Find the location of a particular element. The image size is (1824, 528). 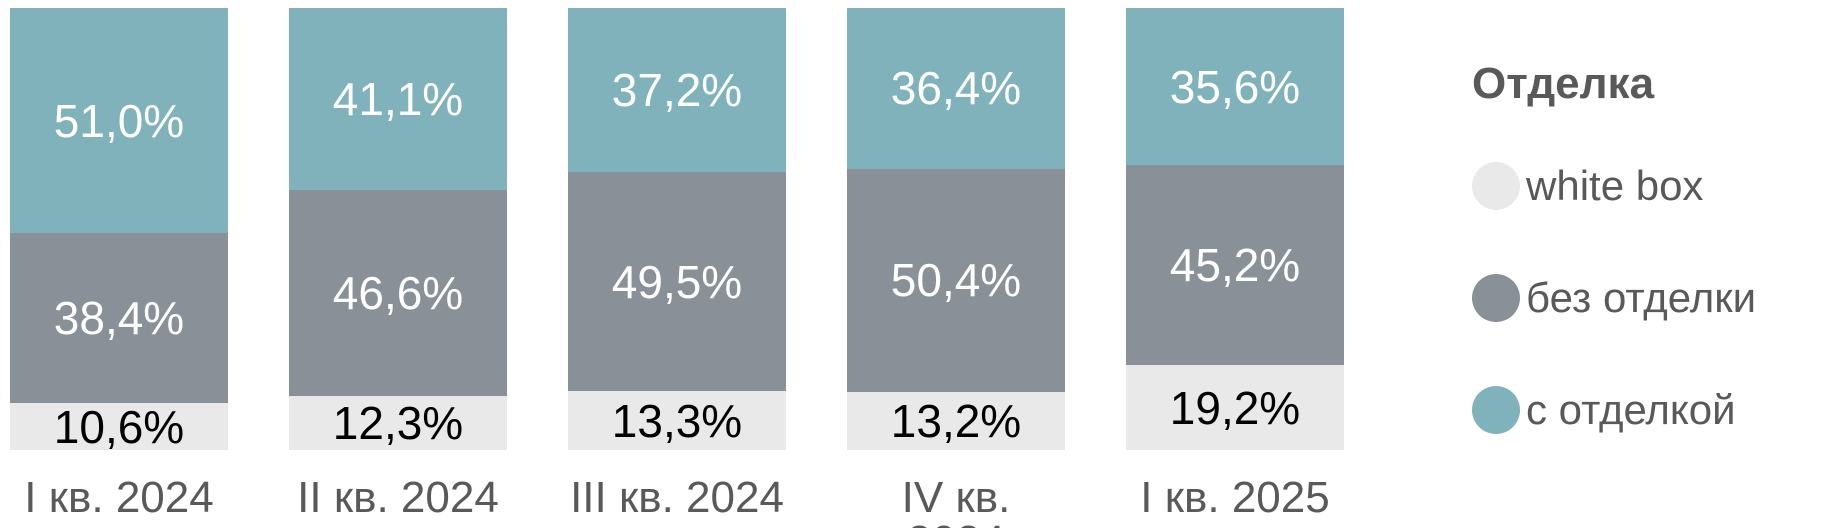

category-label: I кв. 2024 is located at coordinates (119, 497).